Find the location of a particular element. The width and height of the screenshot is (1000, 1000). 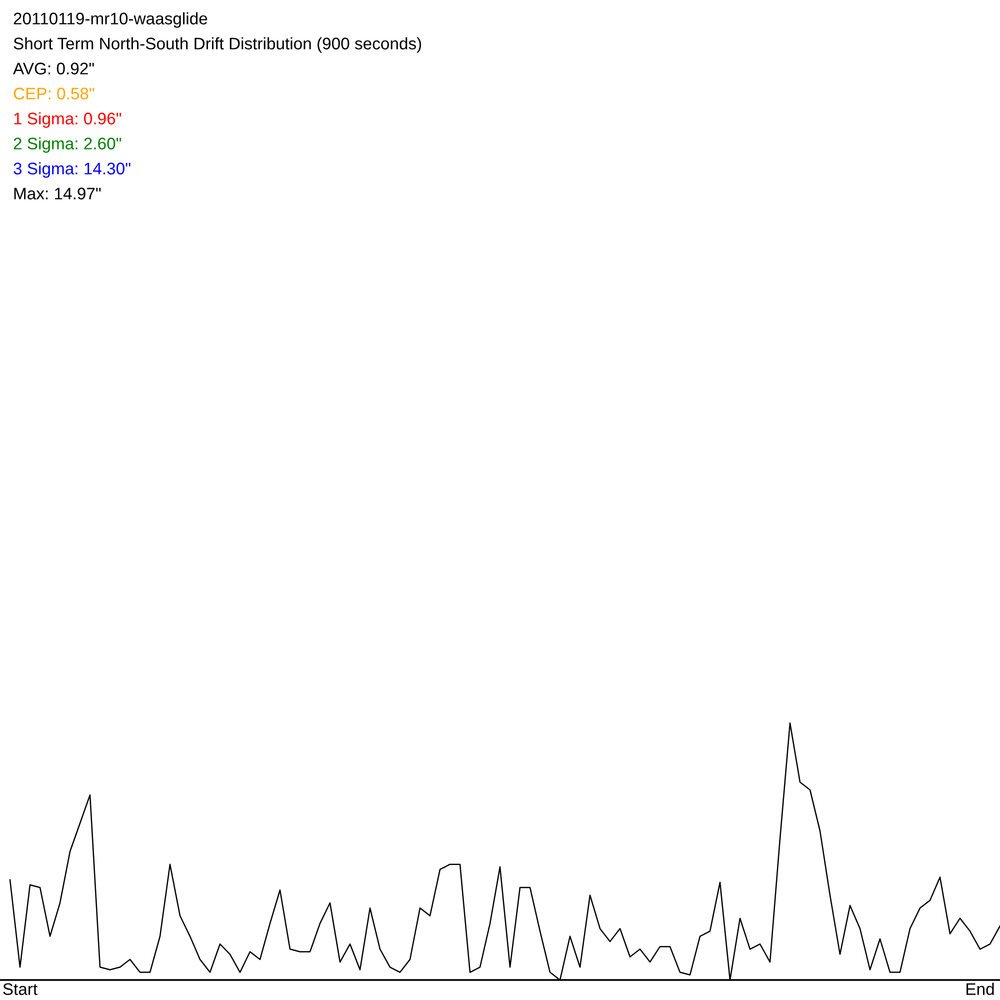

text: 1 Sigma: 0.96" is located at coordinates (68, 120).